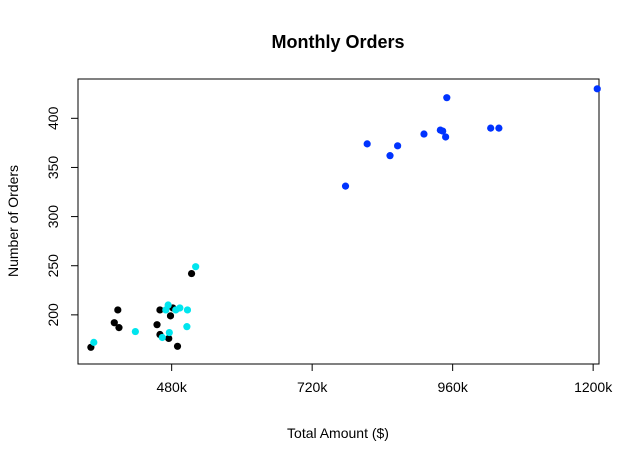  What do you see at coordinates (452, 387) in the screenshot?
I see `x-tick-label: 960k` at bounding box center [452, 387].